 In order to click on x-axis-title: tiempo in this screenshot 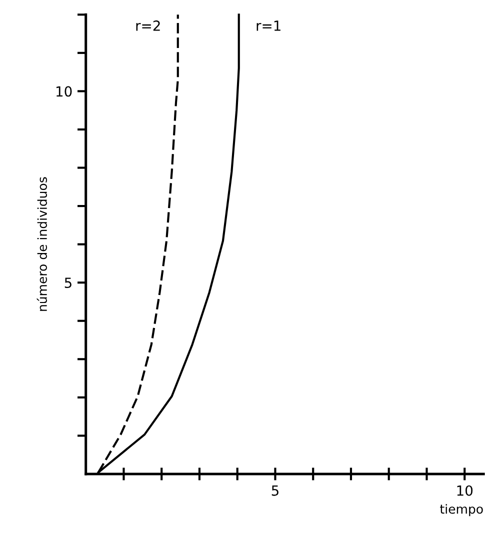, I will do `click(461, 510)`.